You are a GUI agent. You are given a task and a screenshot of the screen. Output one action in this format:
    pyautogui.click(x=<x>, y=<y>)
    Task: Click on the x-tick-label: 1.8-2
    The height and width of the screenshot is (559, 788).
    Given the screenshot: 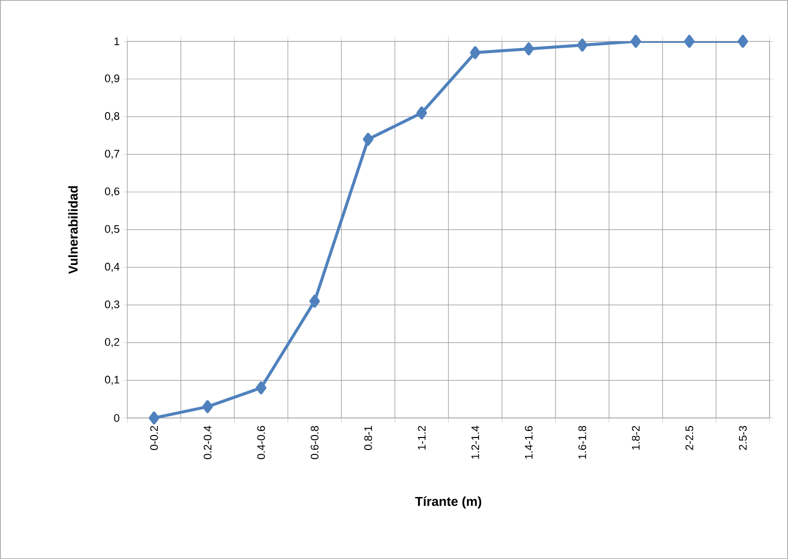 What is the action you would take?
    pyautogui.click(x=636, y=438)
    